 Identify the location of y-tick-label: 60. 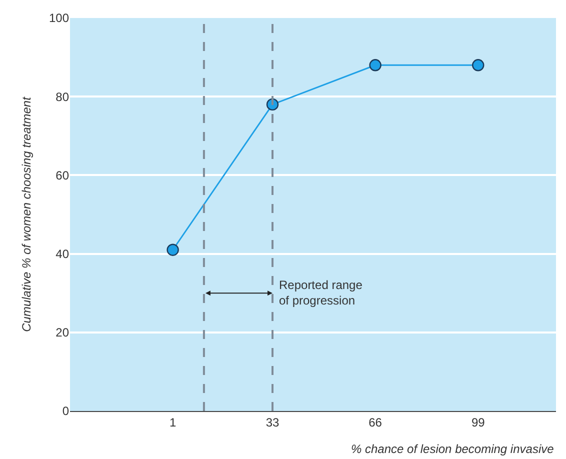
(63, 175).